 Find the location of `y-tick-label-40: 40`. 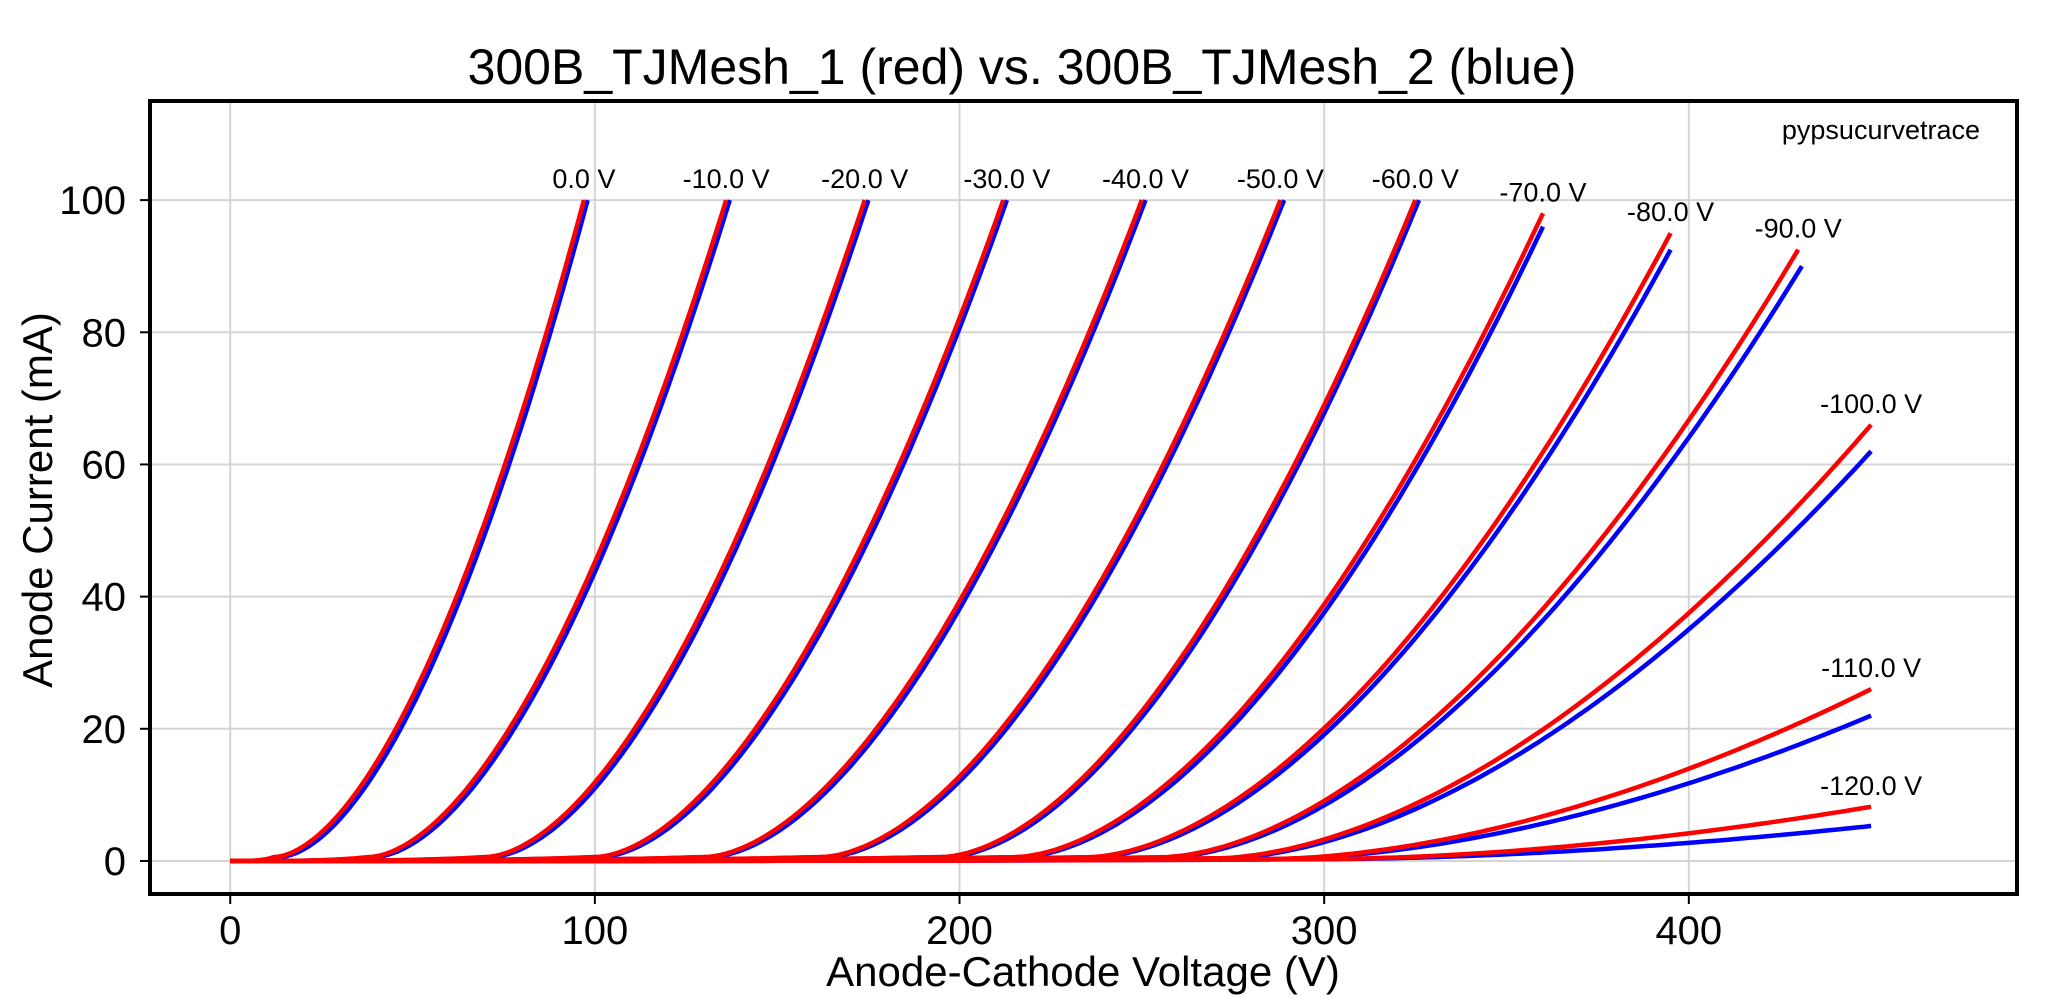

y-tick-label-40: 40 is located at coordinates (104, 598).